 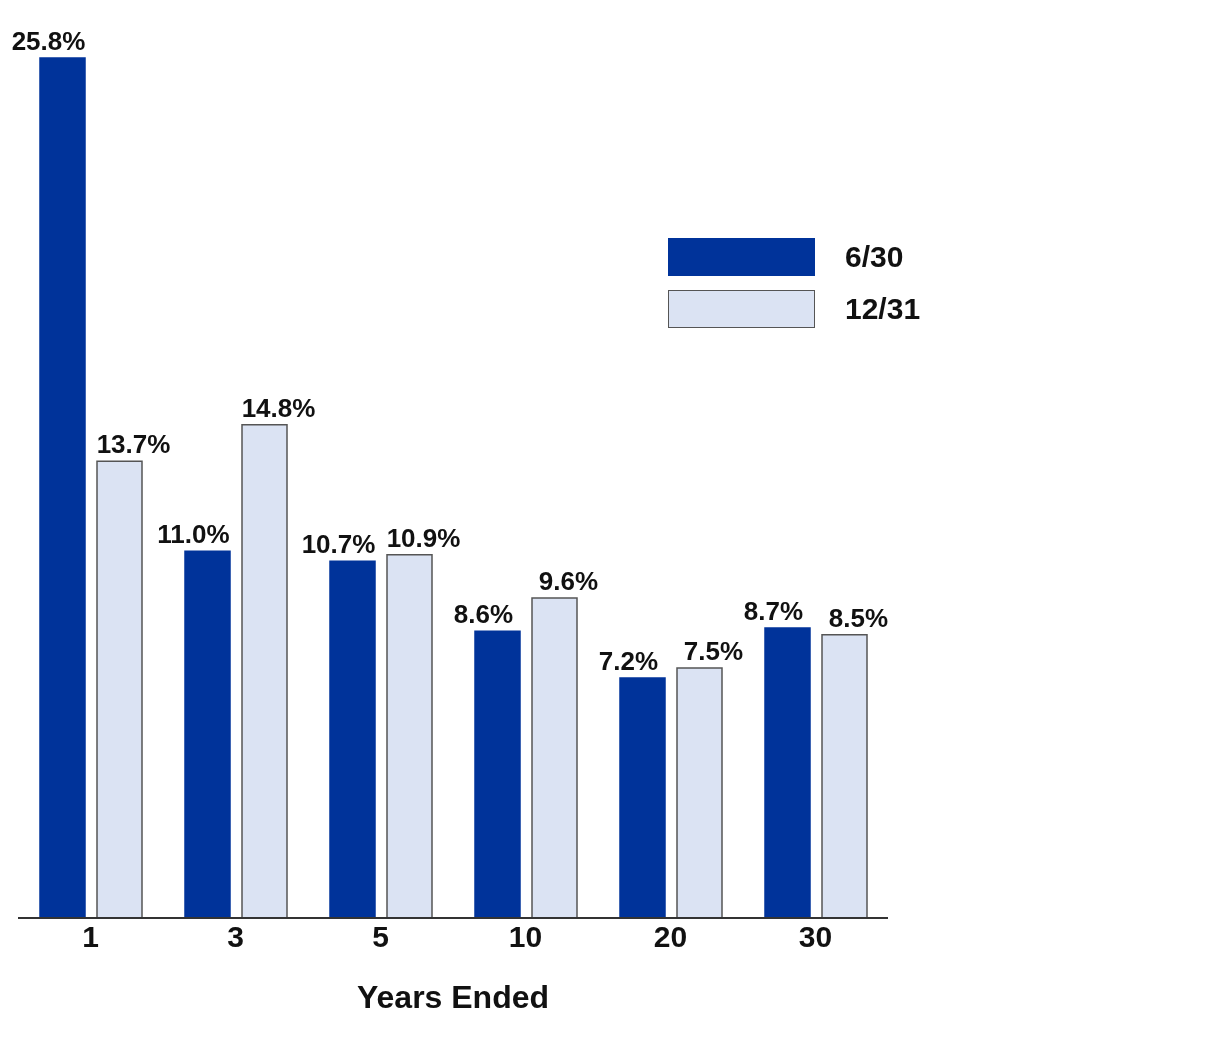 I want to click on x-tick-label: 10, so click(x=525, y=937).